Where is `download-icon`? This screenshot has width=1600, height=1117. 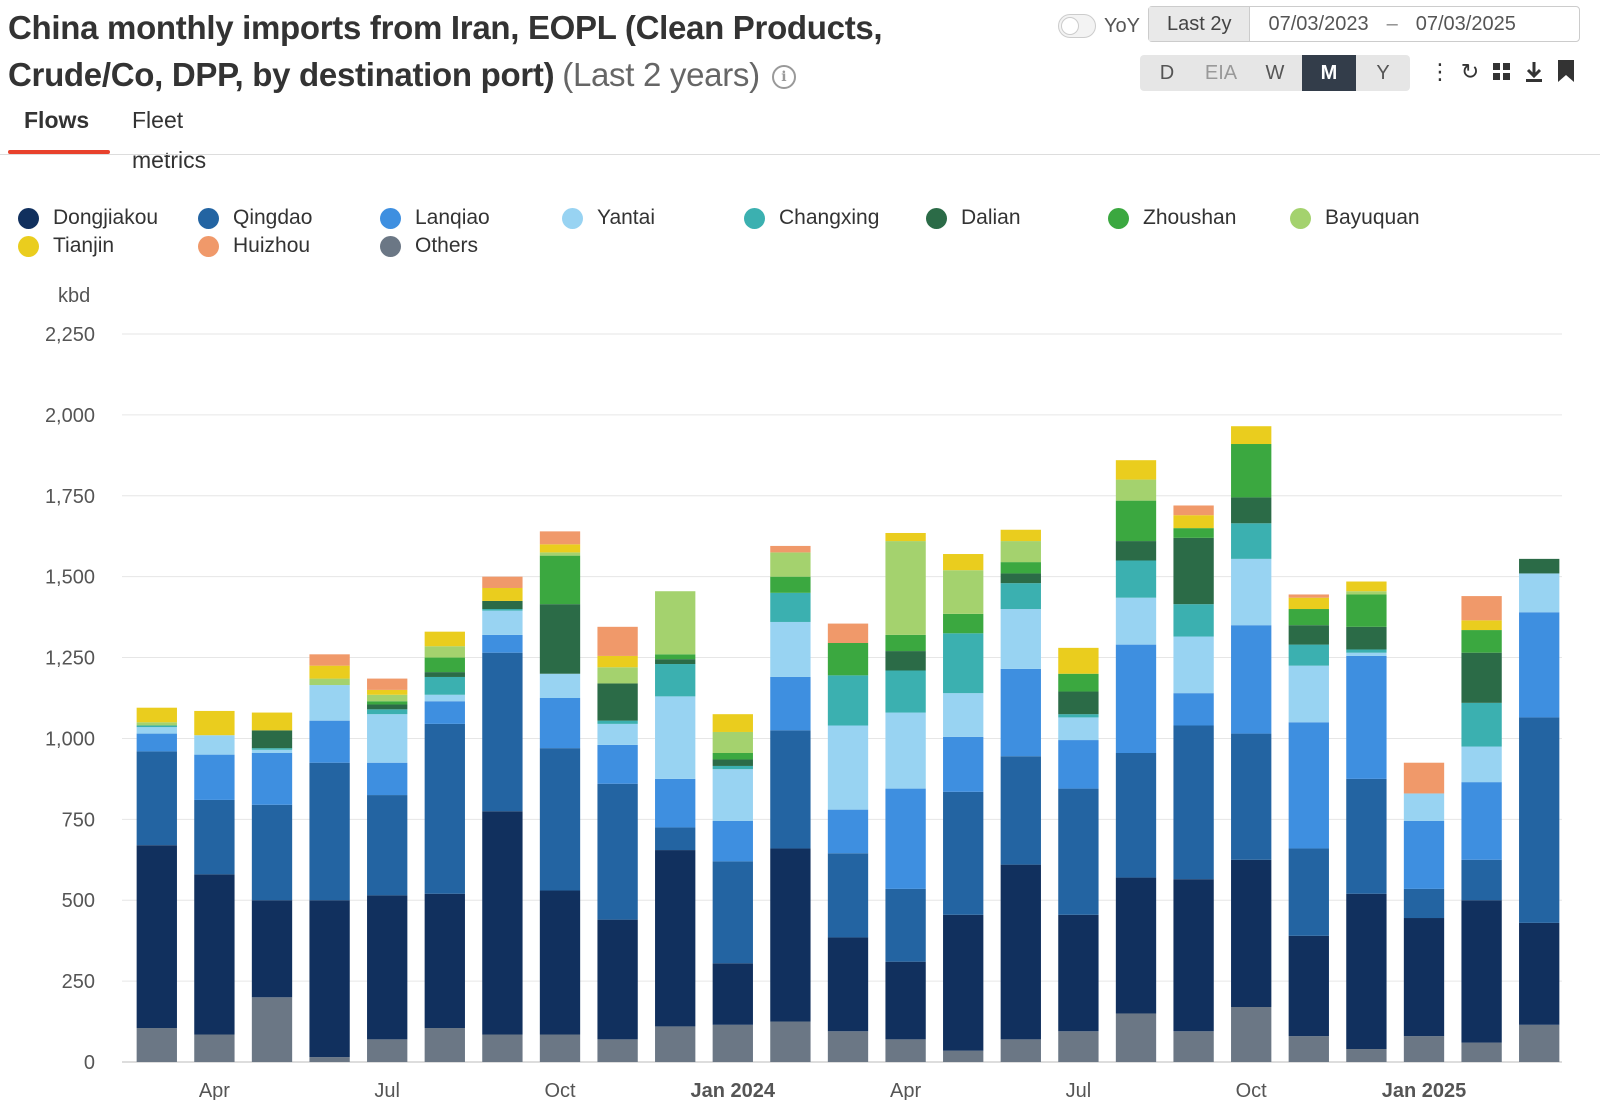
download-icon is located at coordinates (1534, 72).